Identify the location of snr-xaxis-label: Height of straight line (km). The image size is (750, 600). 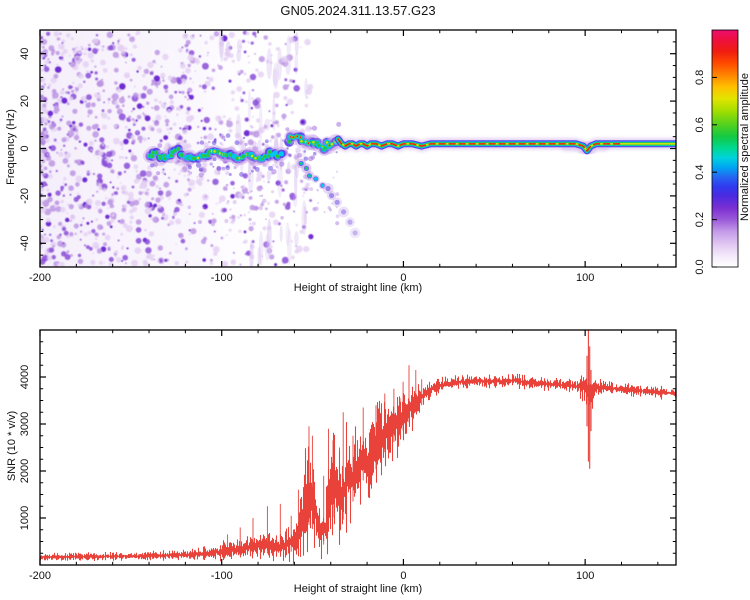
(358, 589).